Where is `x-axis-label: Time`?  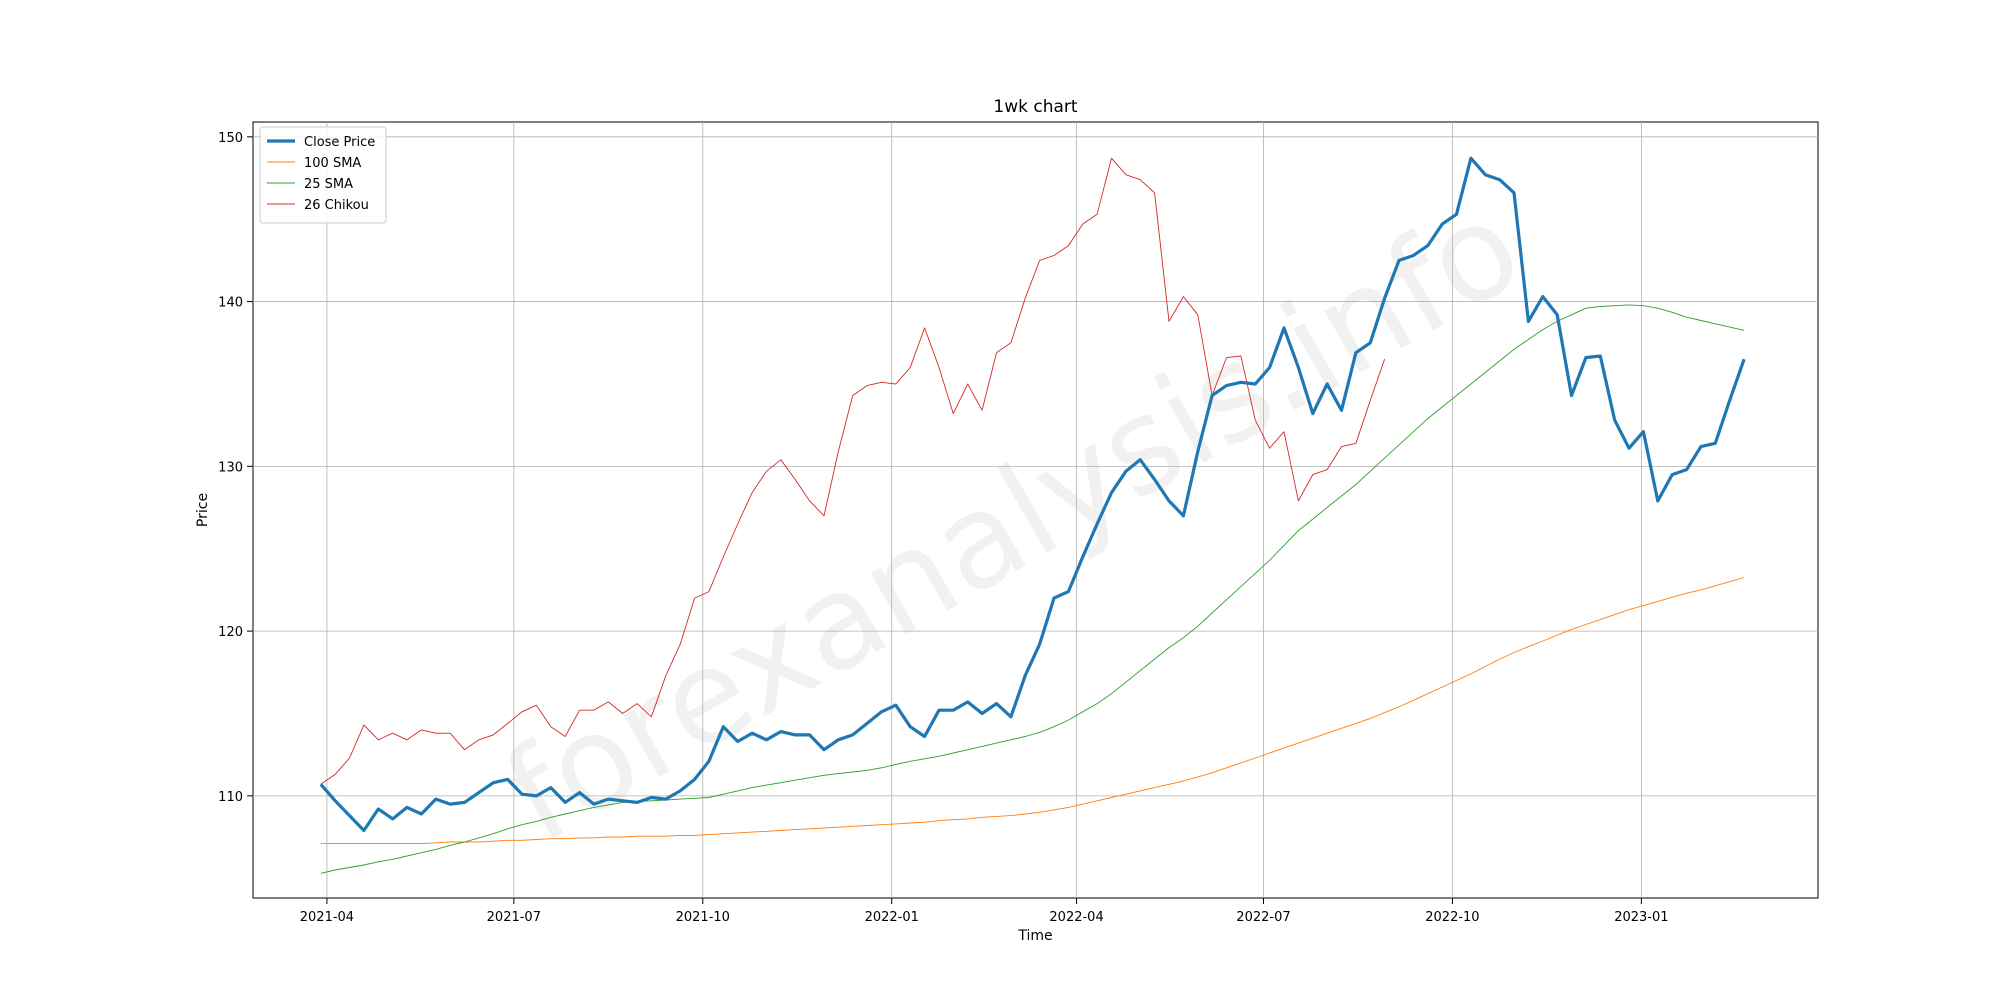
x-axis-label: Time is located at coordinates (1034, 936).